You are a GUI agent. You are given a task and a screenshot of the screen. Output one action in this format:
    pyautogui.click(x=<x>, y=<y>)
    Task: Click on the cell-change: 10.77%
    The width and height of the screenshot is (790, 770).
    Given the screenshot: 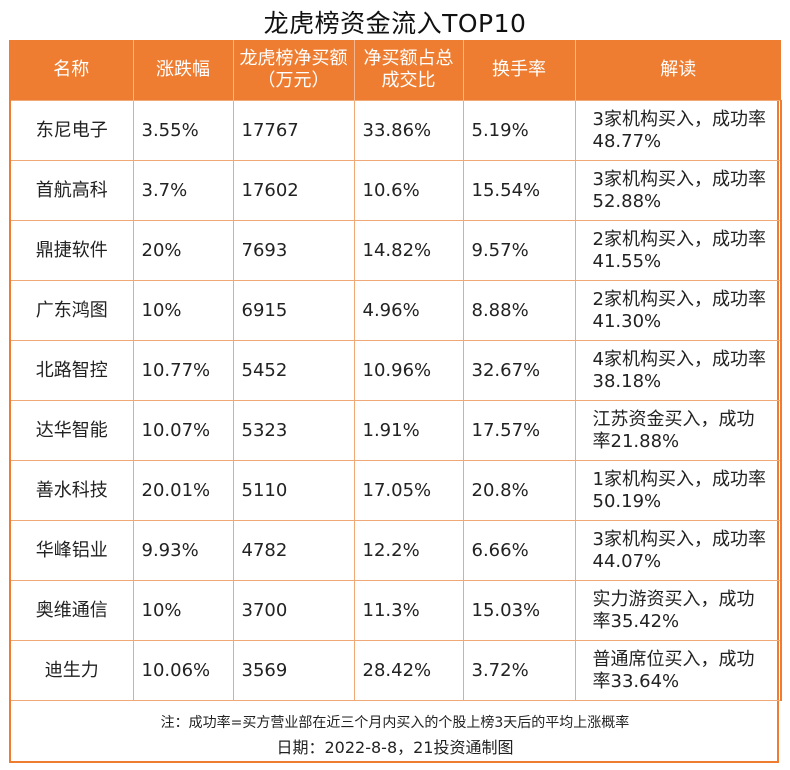 What is the action you would take?
    pyautogui.click(x=183, y=370)
    